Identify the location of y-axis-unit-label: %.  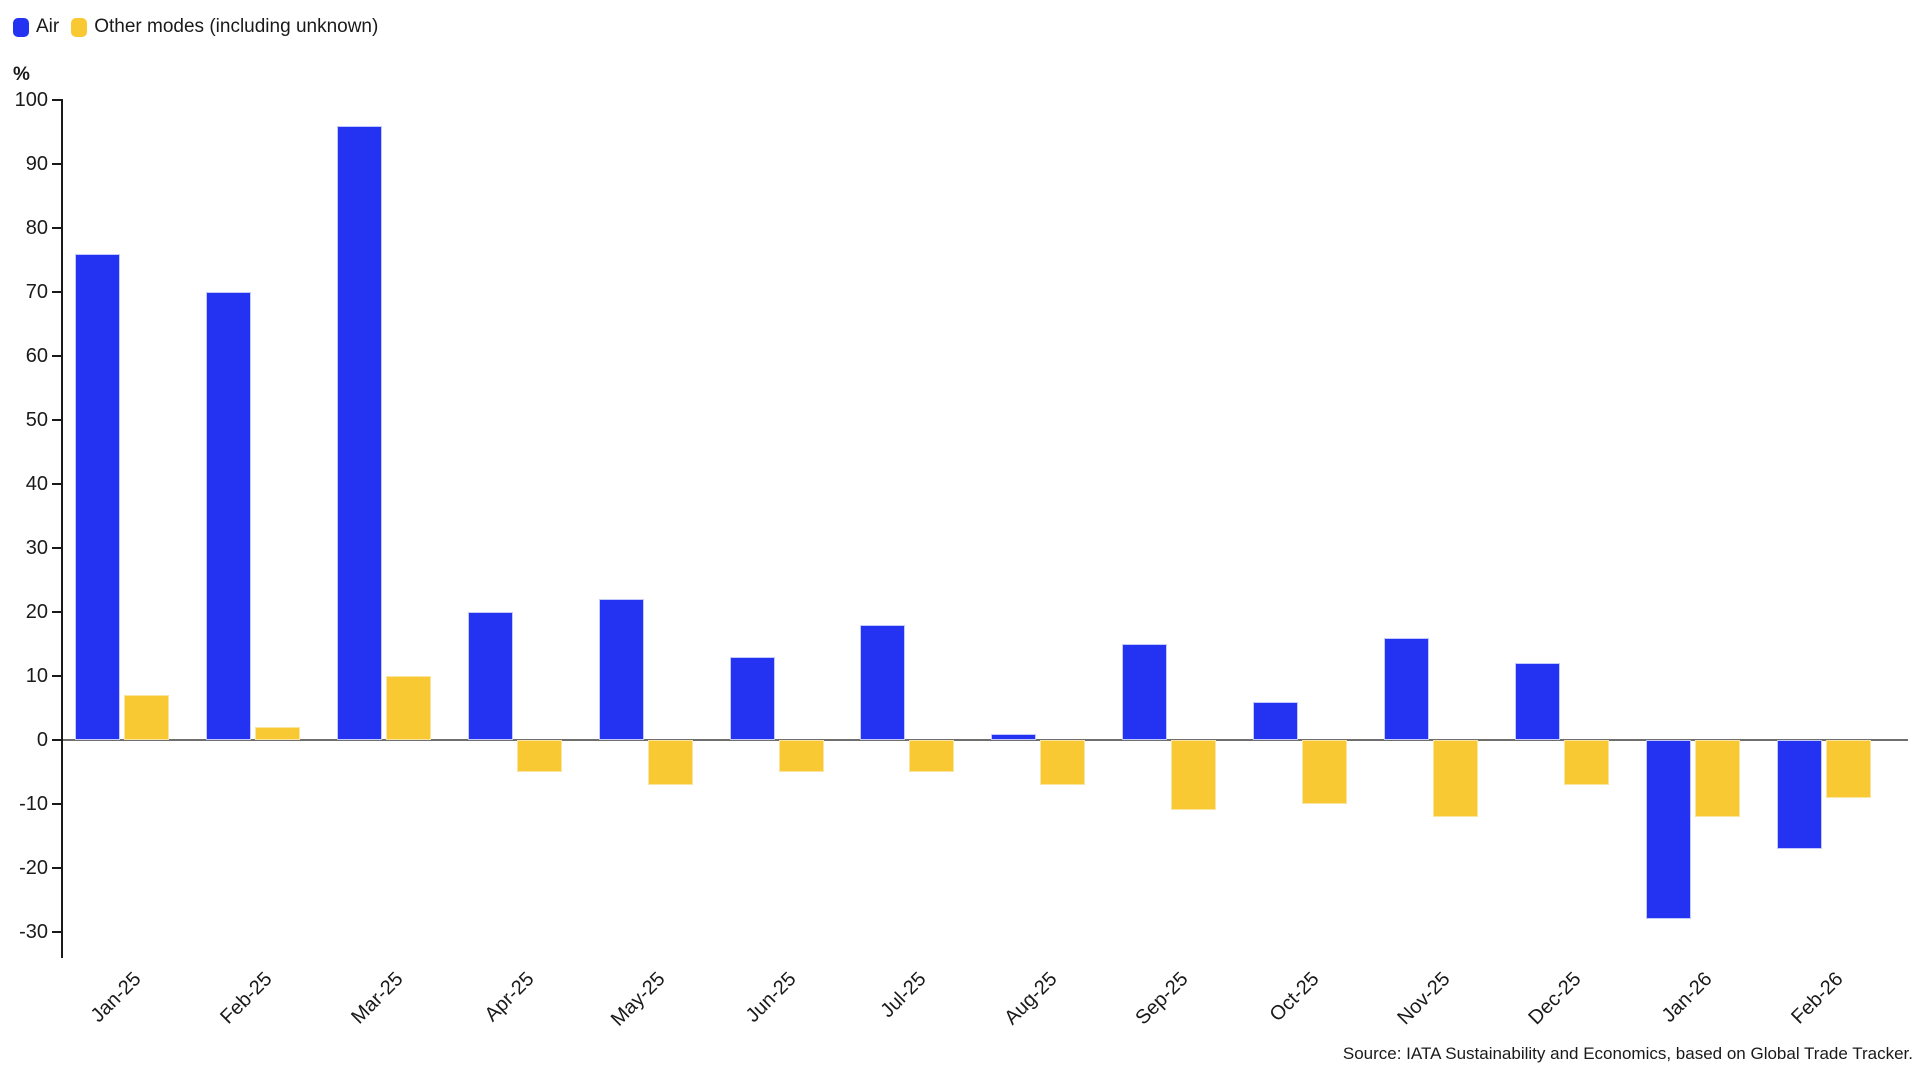
(21, 74).